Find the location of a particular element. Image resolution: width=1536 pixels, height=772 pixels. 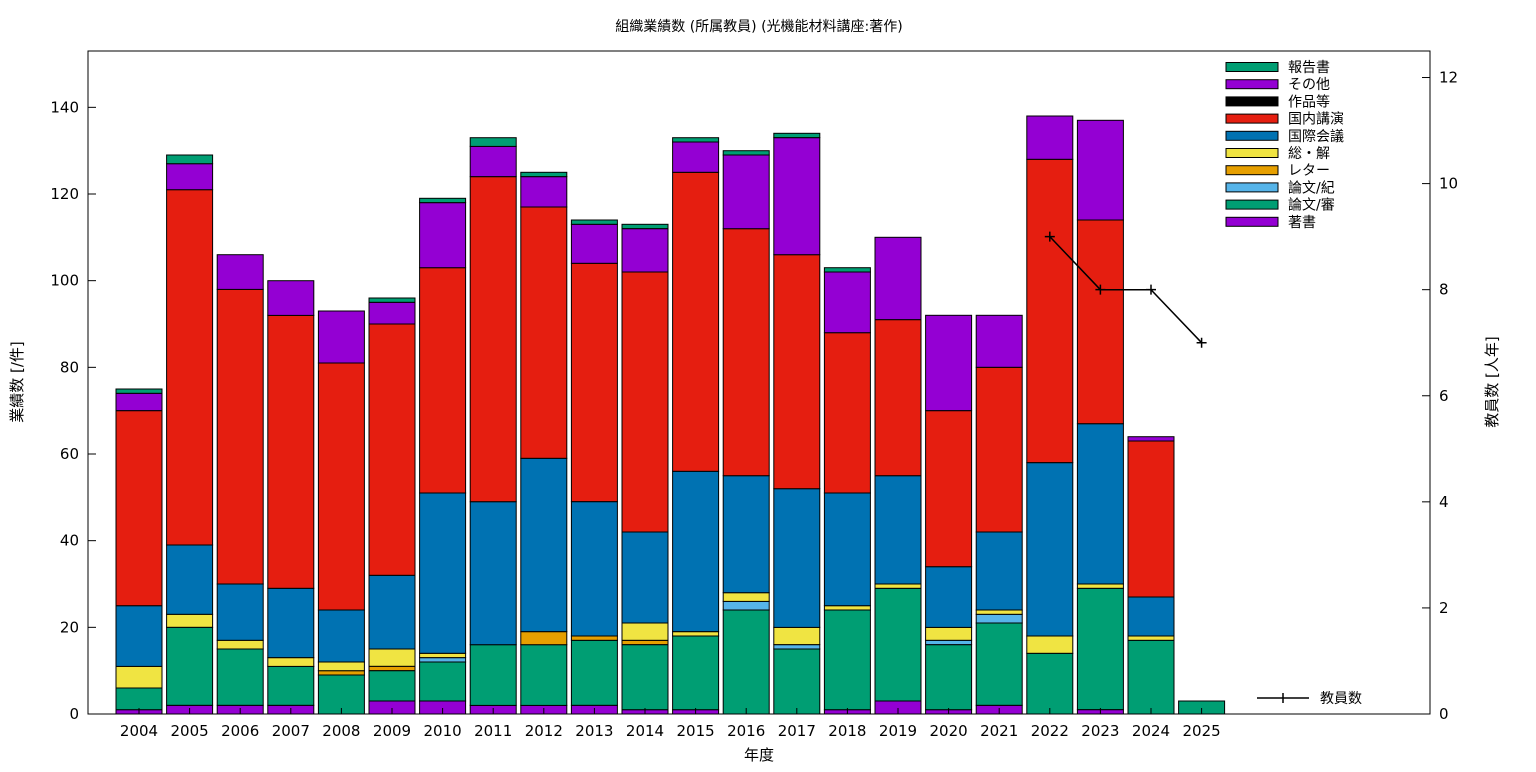

legend-entry-label: 報告書 is located at coordinates (1309, 68).